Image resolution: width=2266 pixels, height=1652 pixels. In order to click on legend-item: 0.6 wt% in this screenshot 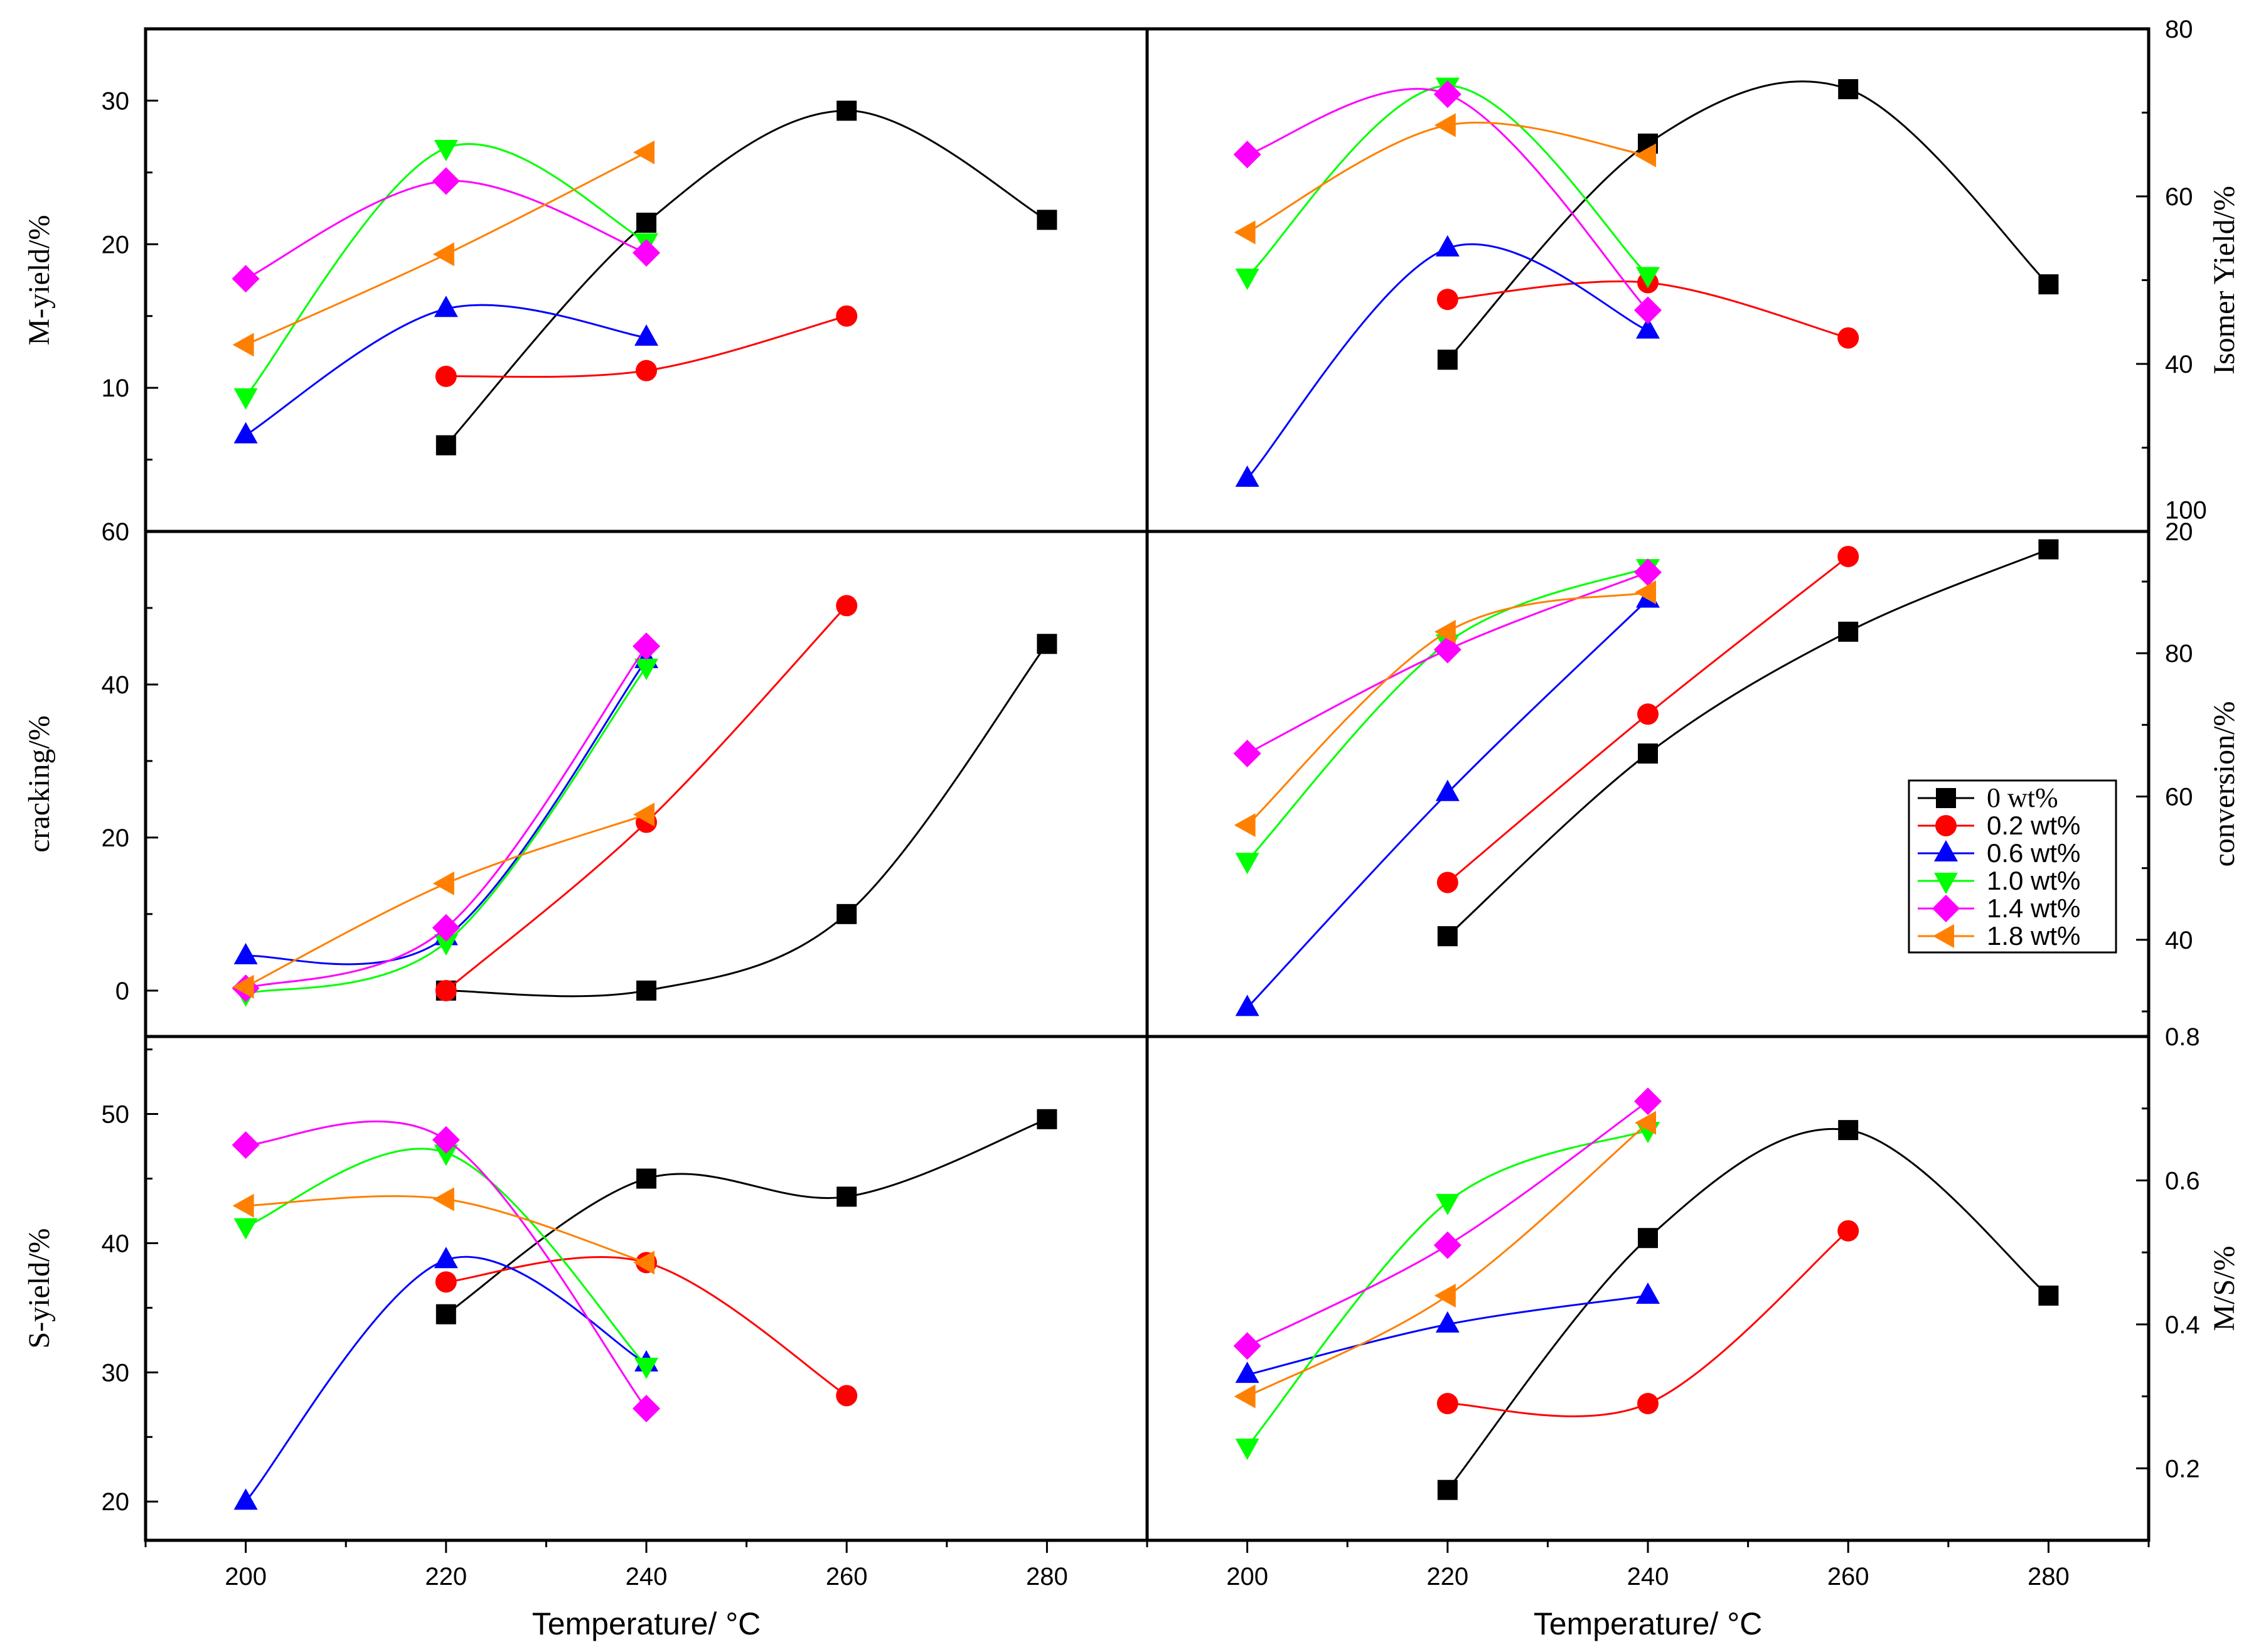, I will do `click(1999, 853)`.